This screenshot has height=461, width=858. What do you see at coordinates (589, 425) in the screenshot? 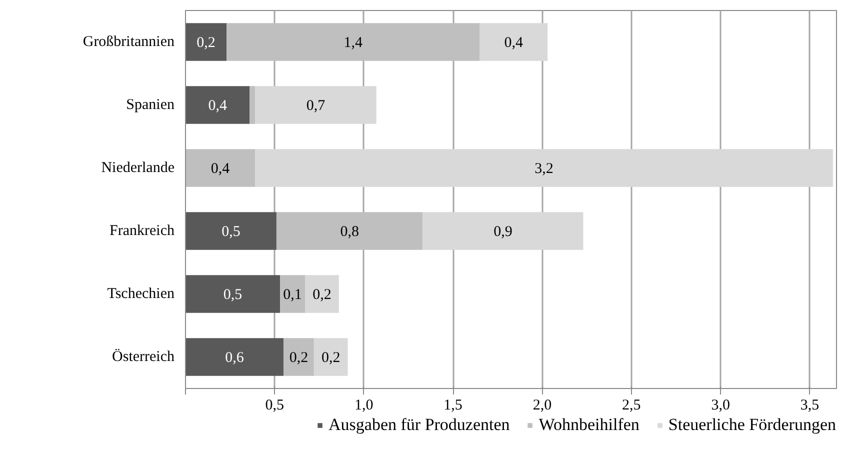
I see `legend-label: Wohnbeihilfen` at bounding box center [589, 425].